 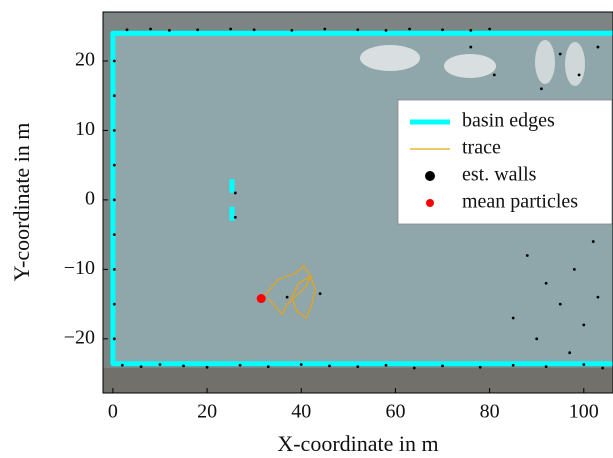 I want to click on x-tick-label: 80, so click(x=490, y=412).